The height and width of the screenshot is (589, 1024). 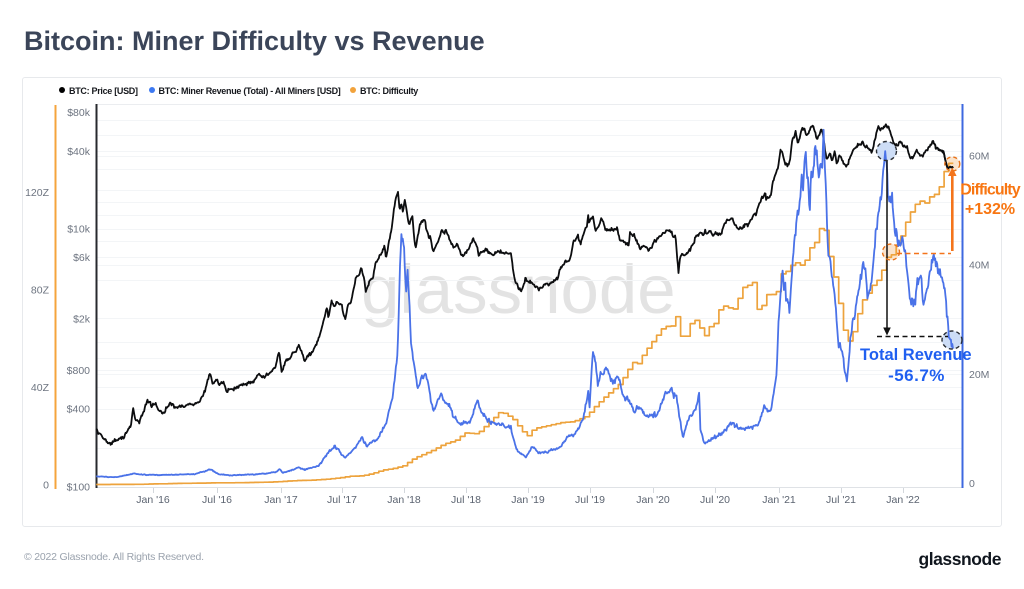 I want to click on svg-text: Jan '21, so click(x=779, y=500).